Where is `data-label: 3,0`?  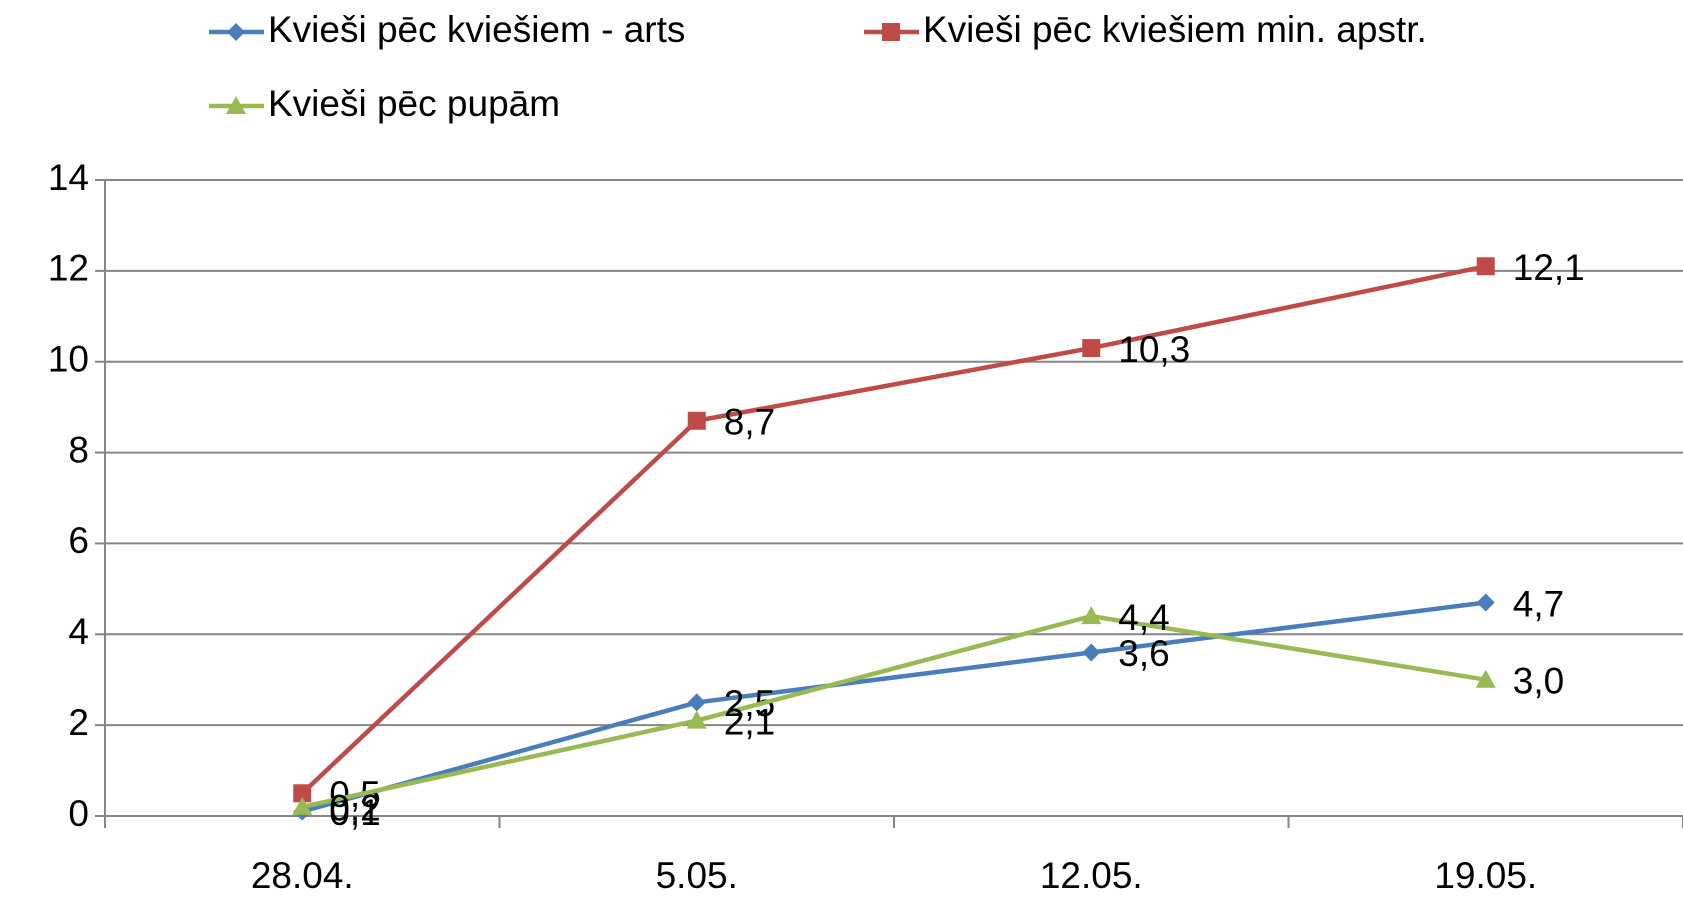
data-label: 3,0 is located at coordinates (1538, 680).